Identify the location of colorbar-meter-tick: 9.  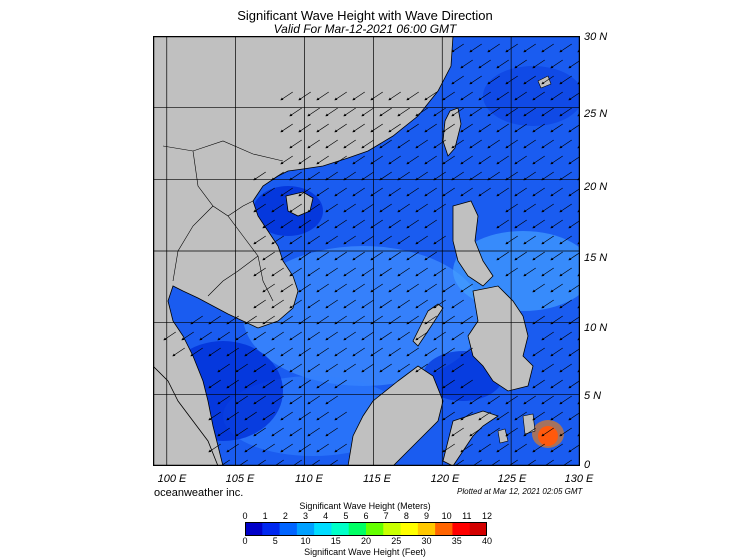
(426, 516).